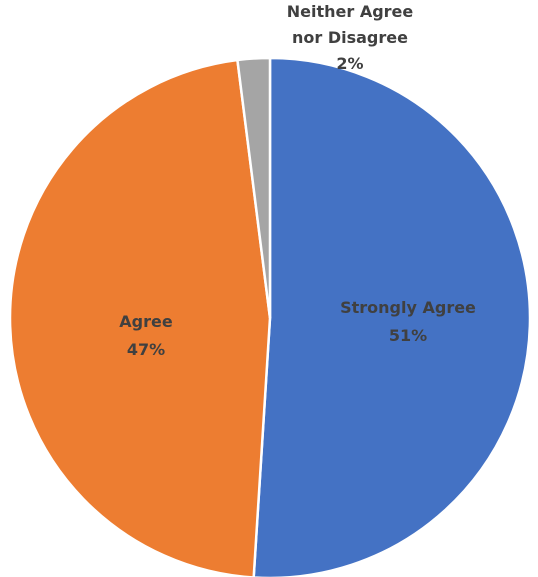 The image size is (538, 577). Describe the element at coordinates (408, 335) in the screenshot. I see `percent-label: 51%` at that location.